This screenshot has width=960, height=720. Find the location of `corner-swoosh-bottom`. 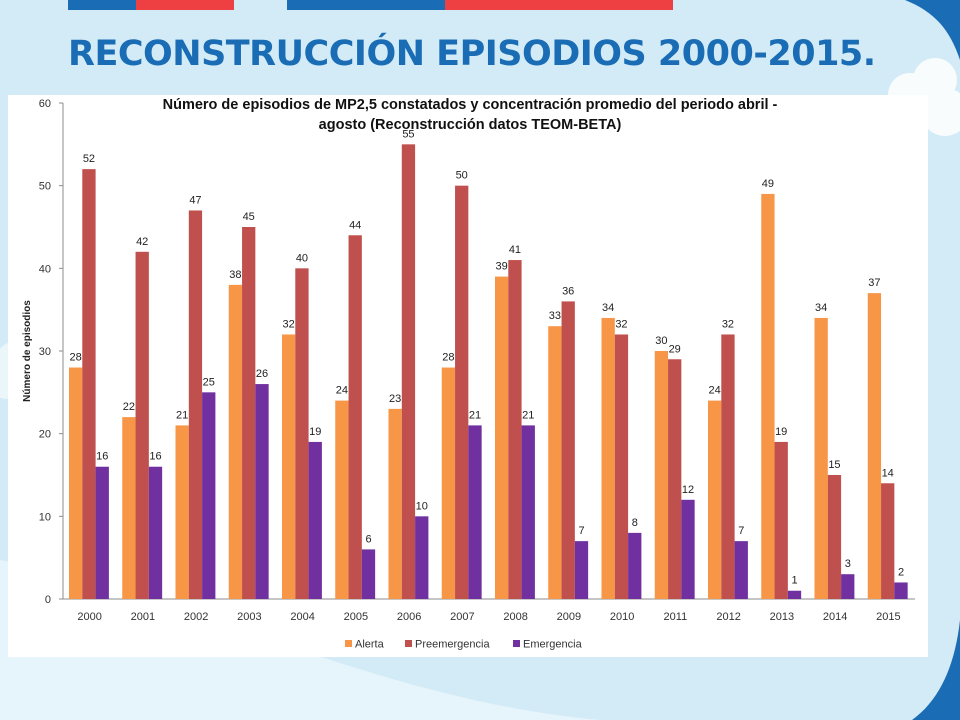

corner-swoosh-bottom is located at coordinates (936, 670).